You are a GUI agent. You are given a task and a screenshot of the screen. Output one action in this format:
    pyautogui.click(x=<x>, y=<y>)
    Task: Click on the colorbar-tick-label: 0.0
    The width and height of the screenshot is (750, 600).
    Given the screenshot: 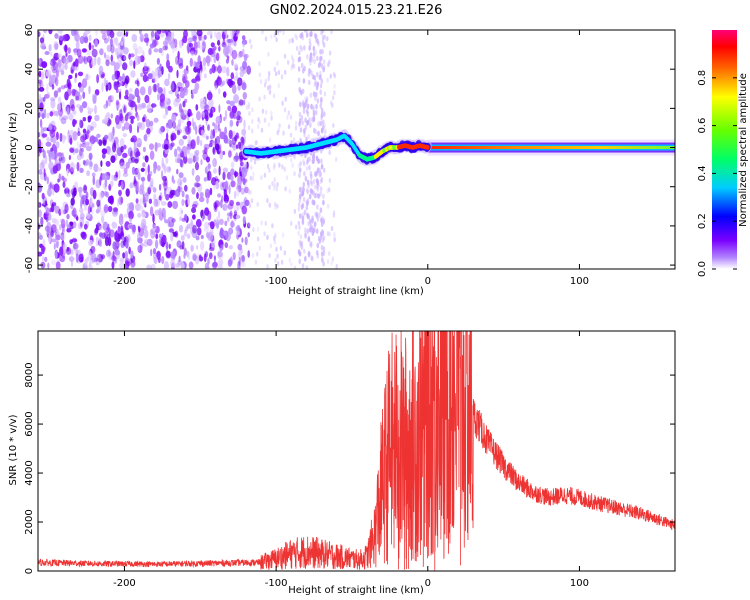 What is the action you would take?
    pyautogui.click(x=702, y=269)
    